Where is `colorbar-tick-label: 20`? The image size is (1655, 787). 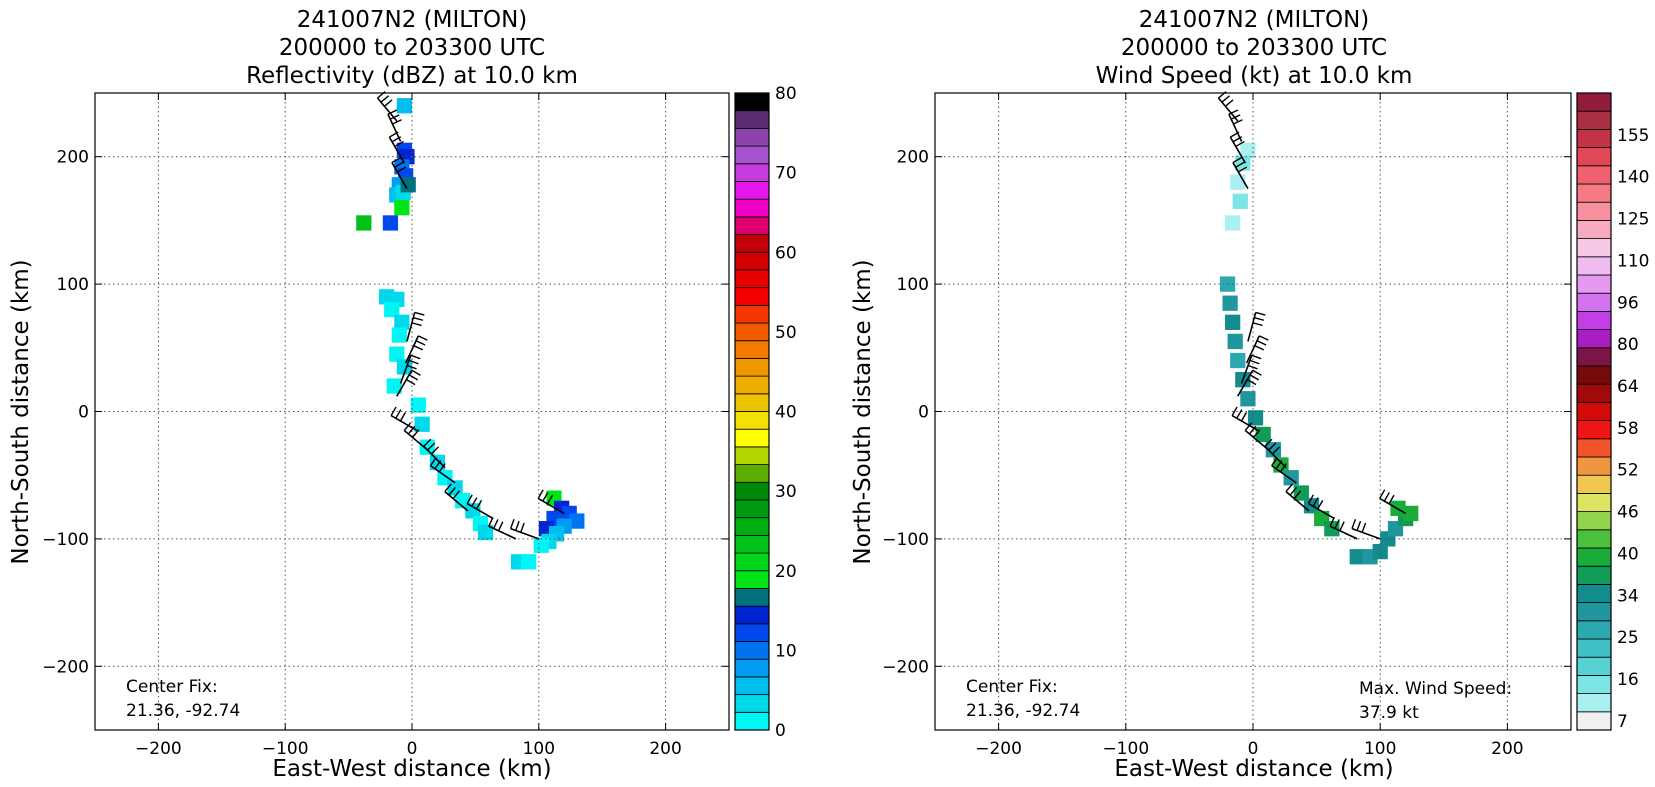
colorbar-tick-label: 20 is located at coordinates (786, 572).